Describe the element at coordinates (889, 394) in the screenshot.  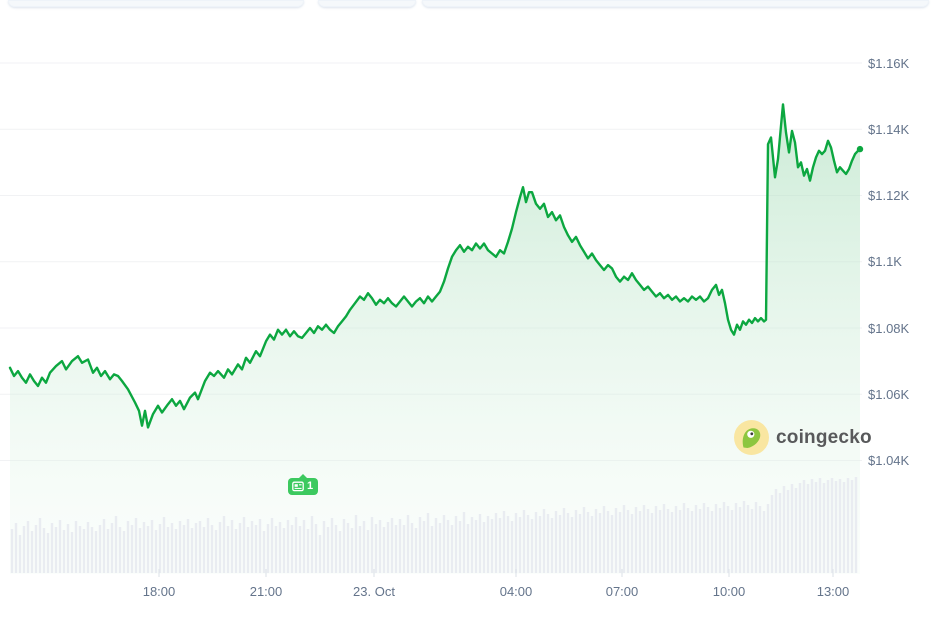
I see `y-axis-tick-label: $1.06K` at that location.